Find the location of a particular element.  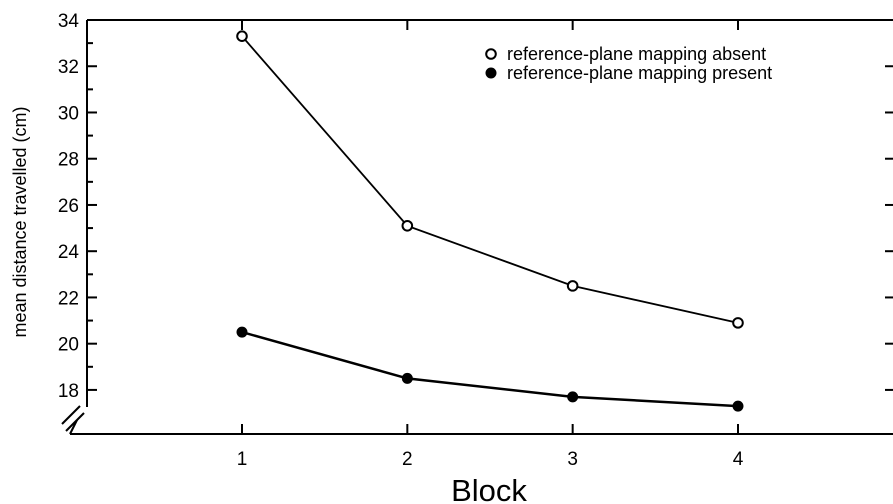

y-tick-label: 18 is located at coordinates (68, 391).